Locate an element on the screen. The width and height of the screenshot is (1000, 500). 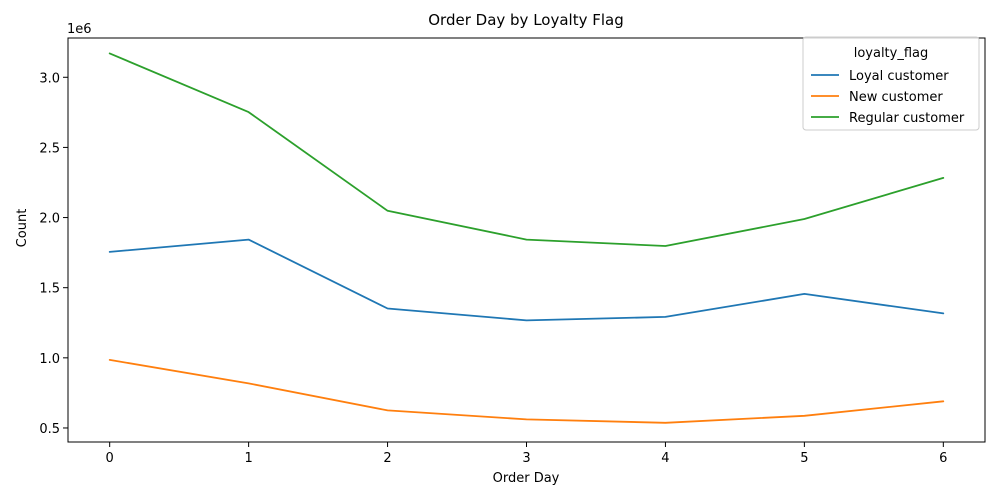
y-tick-label: 0.5 is located at coordinates (49, 429).